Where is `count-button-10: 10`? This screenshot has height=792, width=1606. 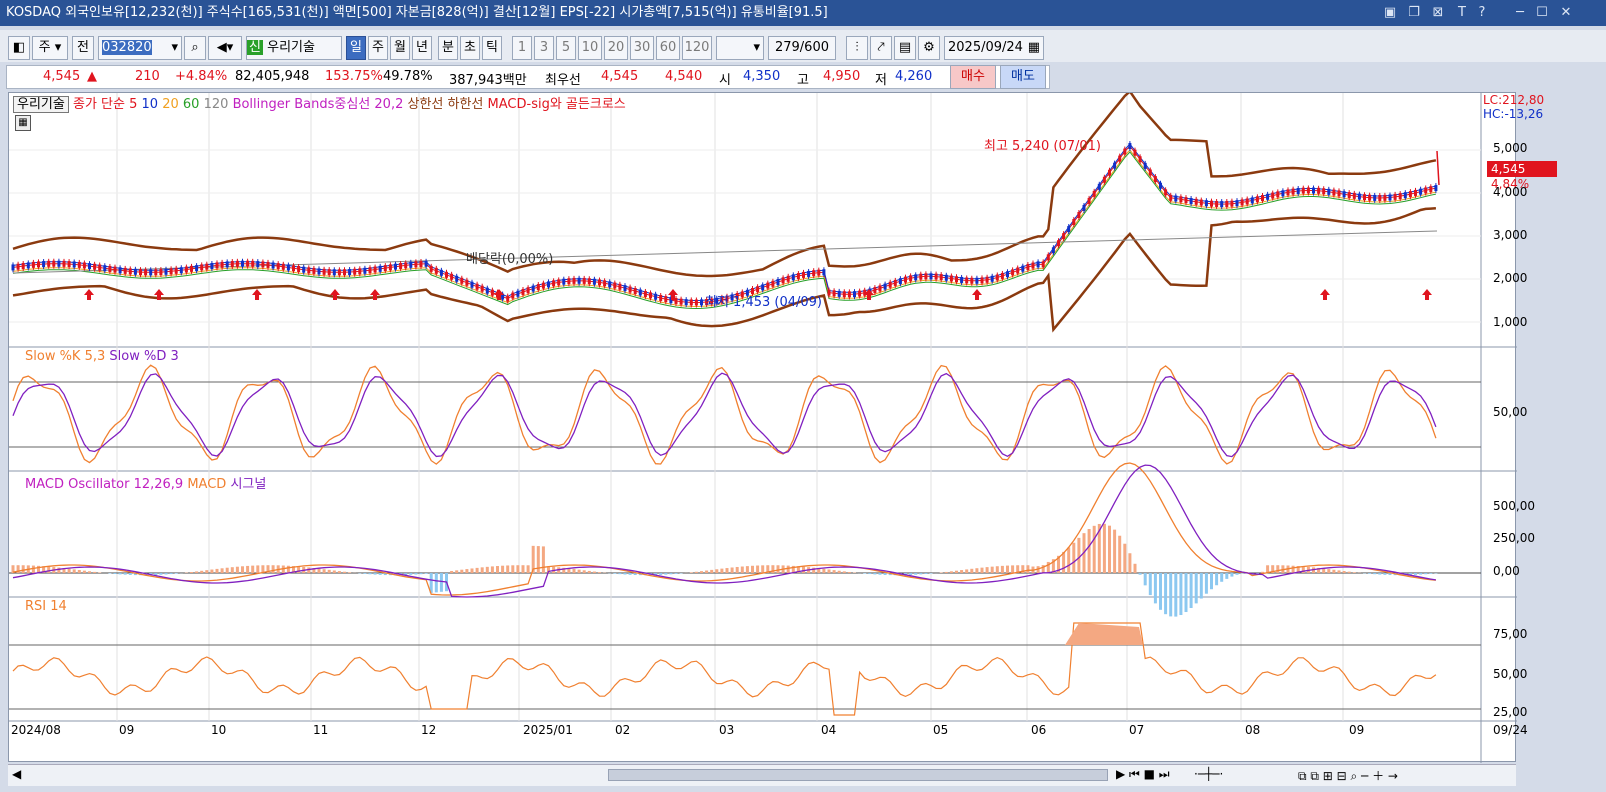
count-button-10: 10 is located at coordinates (590, 48).